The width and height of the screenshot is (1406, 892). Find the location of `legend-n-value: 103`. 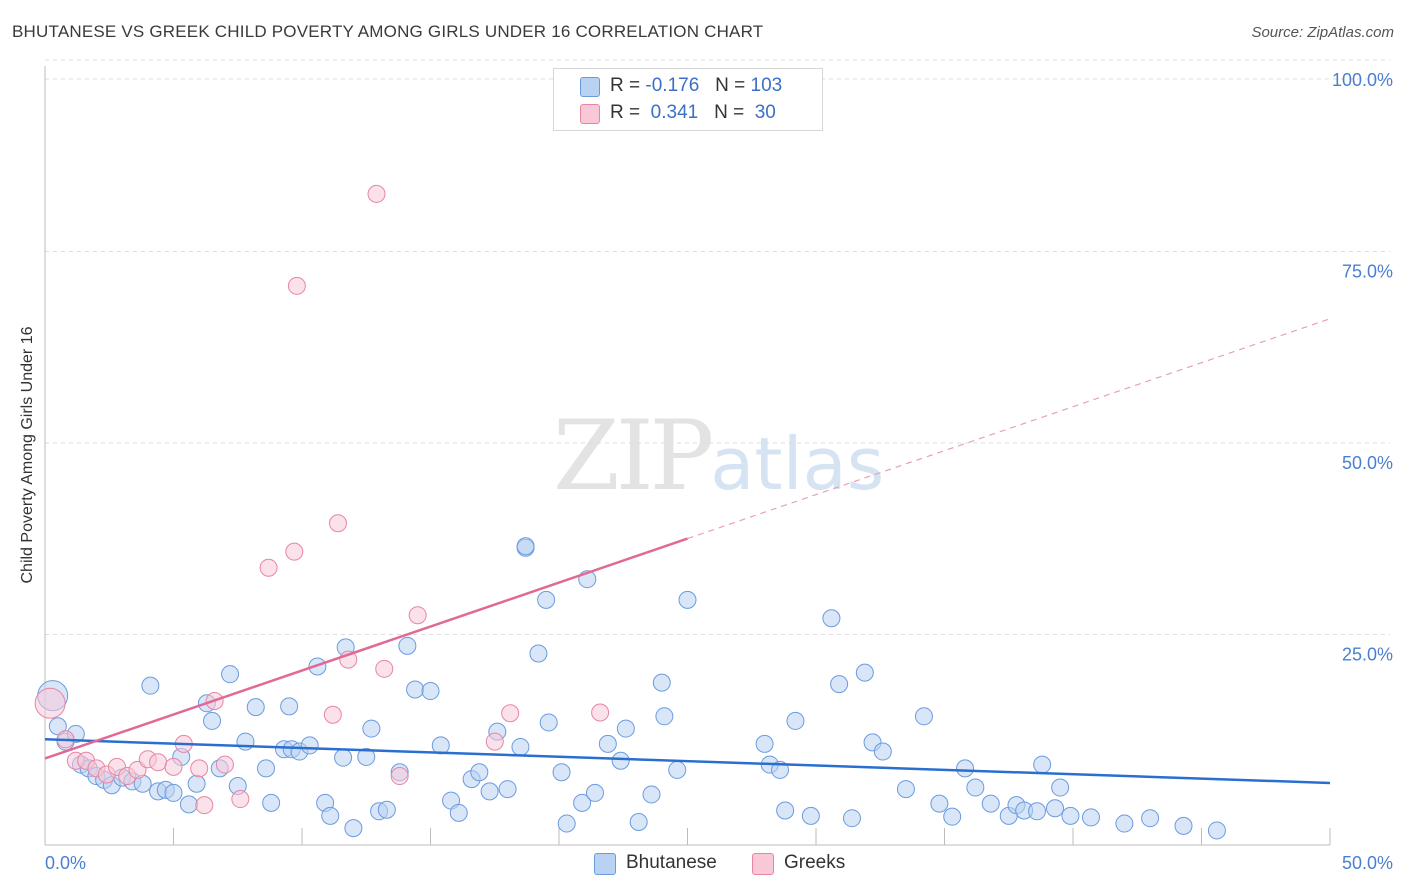

legend-n-value: 103 is located at coordinates (766, 85).